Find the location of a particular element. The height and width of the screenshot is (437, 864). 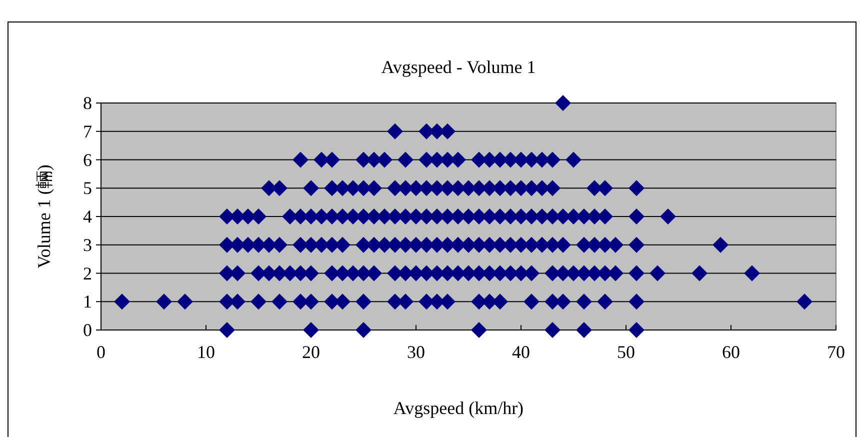

x-tick-label: 60 is located at coordinates (731, 352).